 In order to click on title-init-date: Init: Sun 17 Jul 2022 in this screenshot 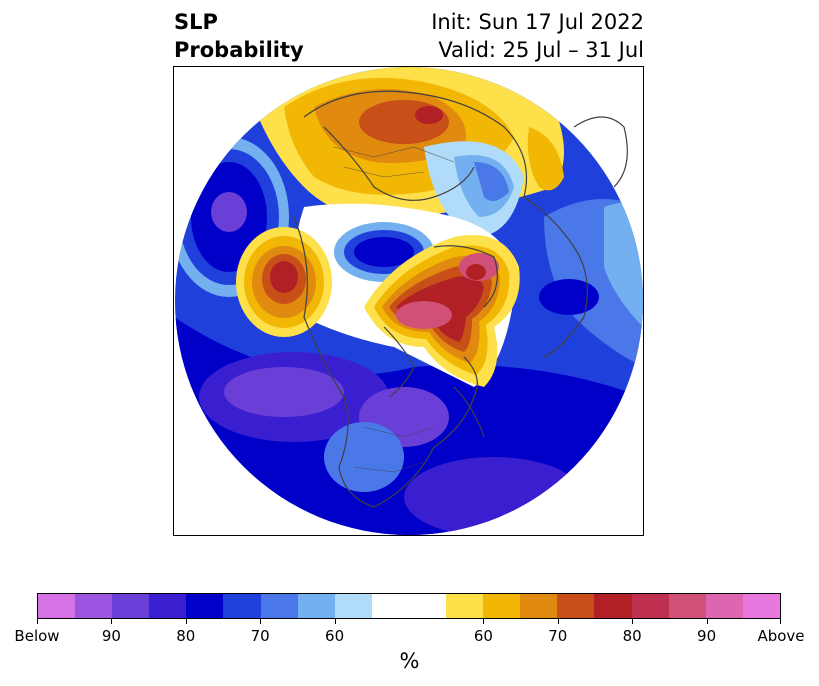, I will do `click(537, 22)`.